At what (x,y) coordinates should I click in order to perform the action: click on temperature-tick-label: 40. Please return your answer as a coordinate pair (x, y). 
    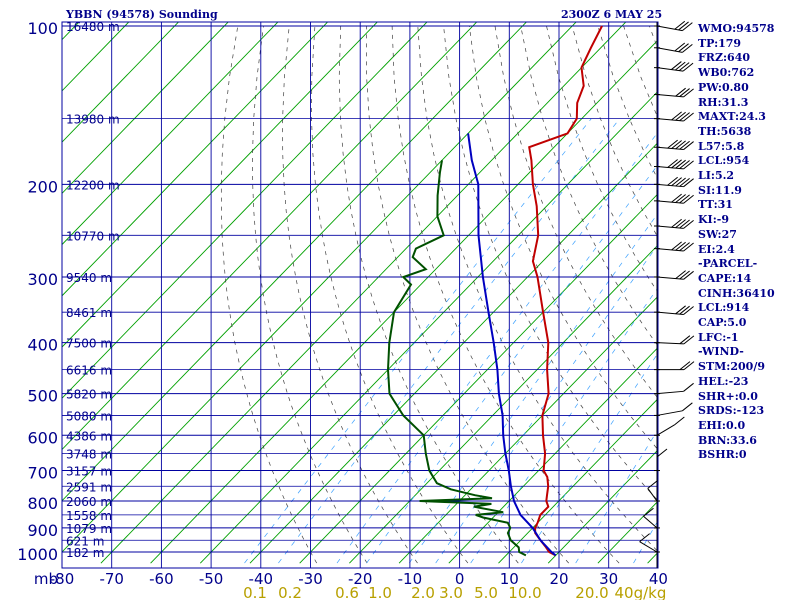
    Looking at the image, I should click on (658, 579).